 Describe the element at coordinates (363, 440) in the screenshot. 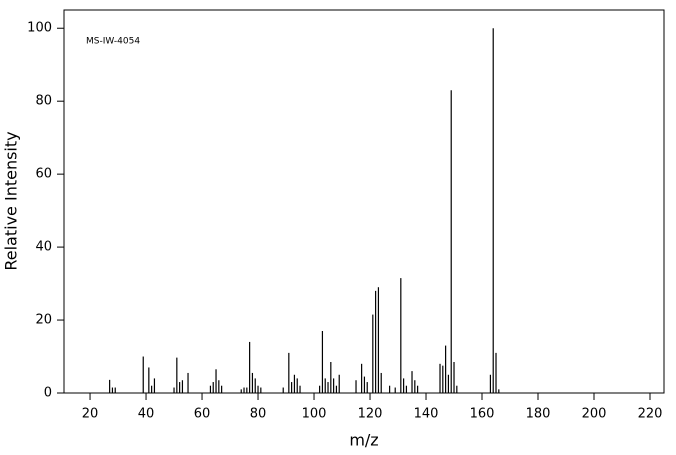

I see `x-axis-label: m/z` at that location.